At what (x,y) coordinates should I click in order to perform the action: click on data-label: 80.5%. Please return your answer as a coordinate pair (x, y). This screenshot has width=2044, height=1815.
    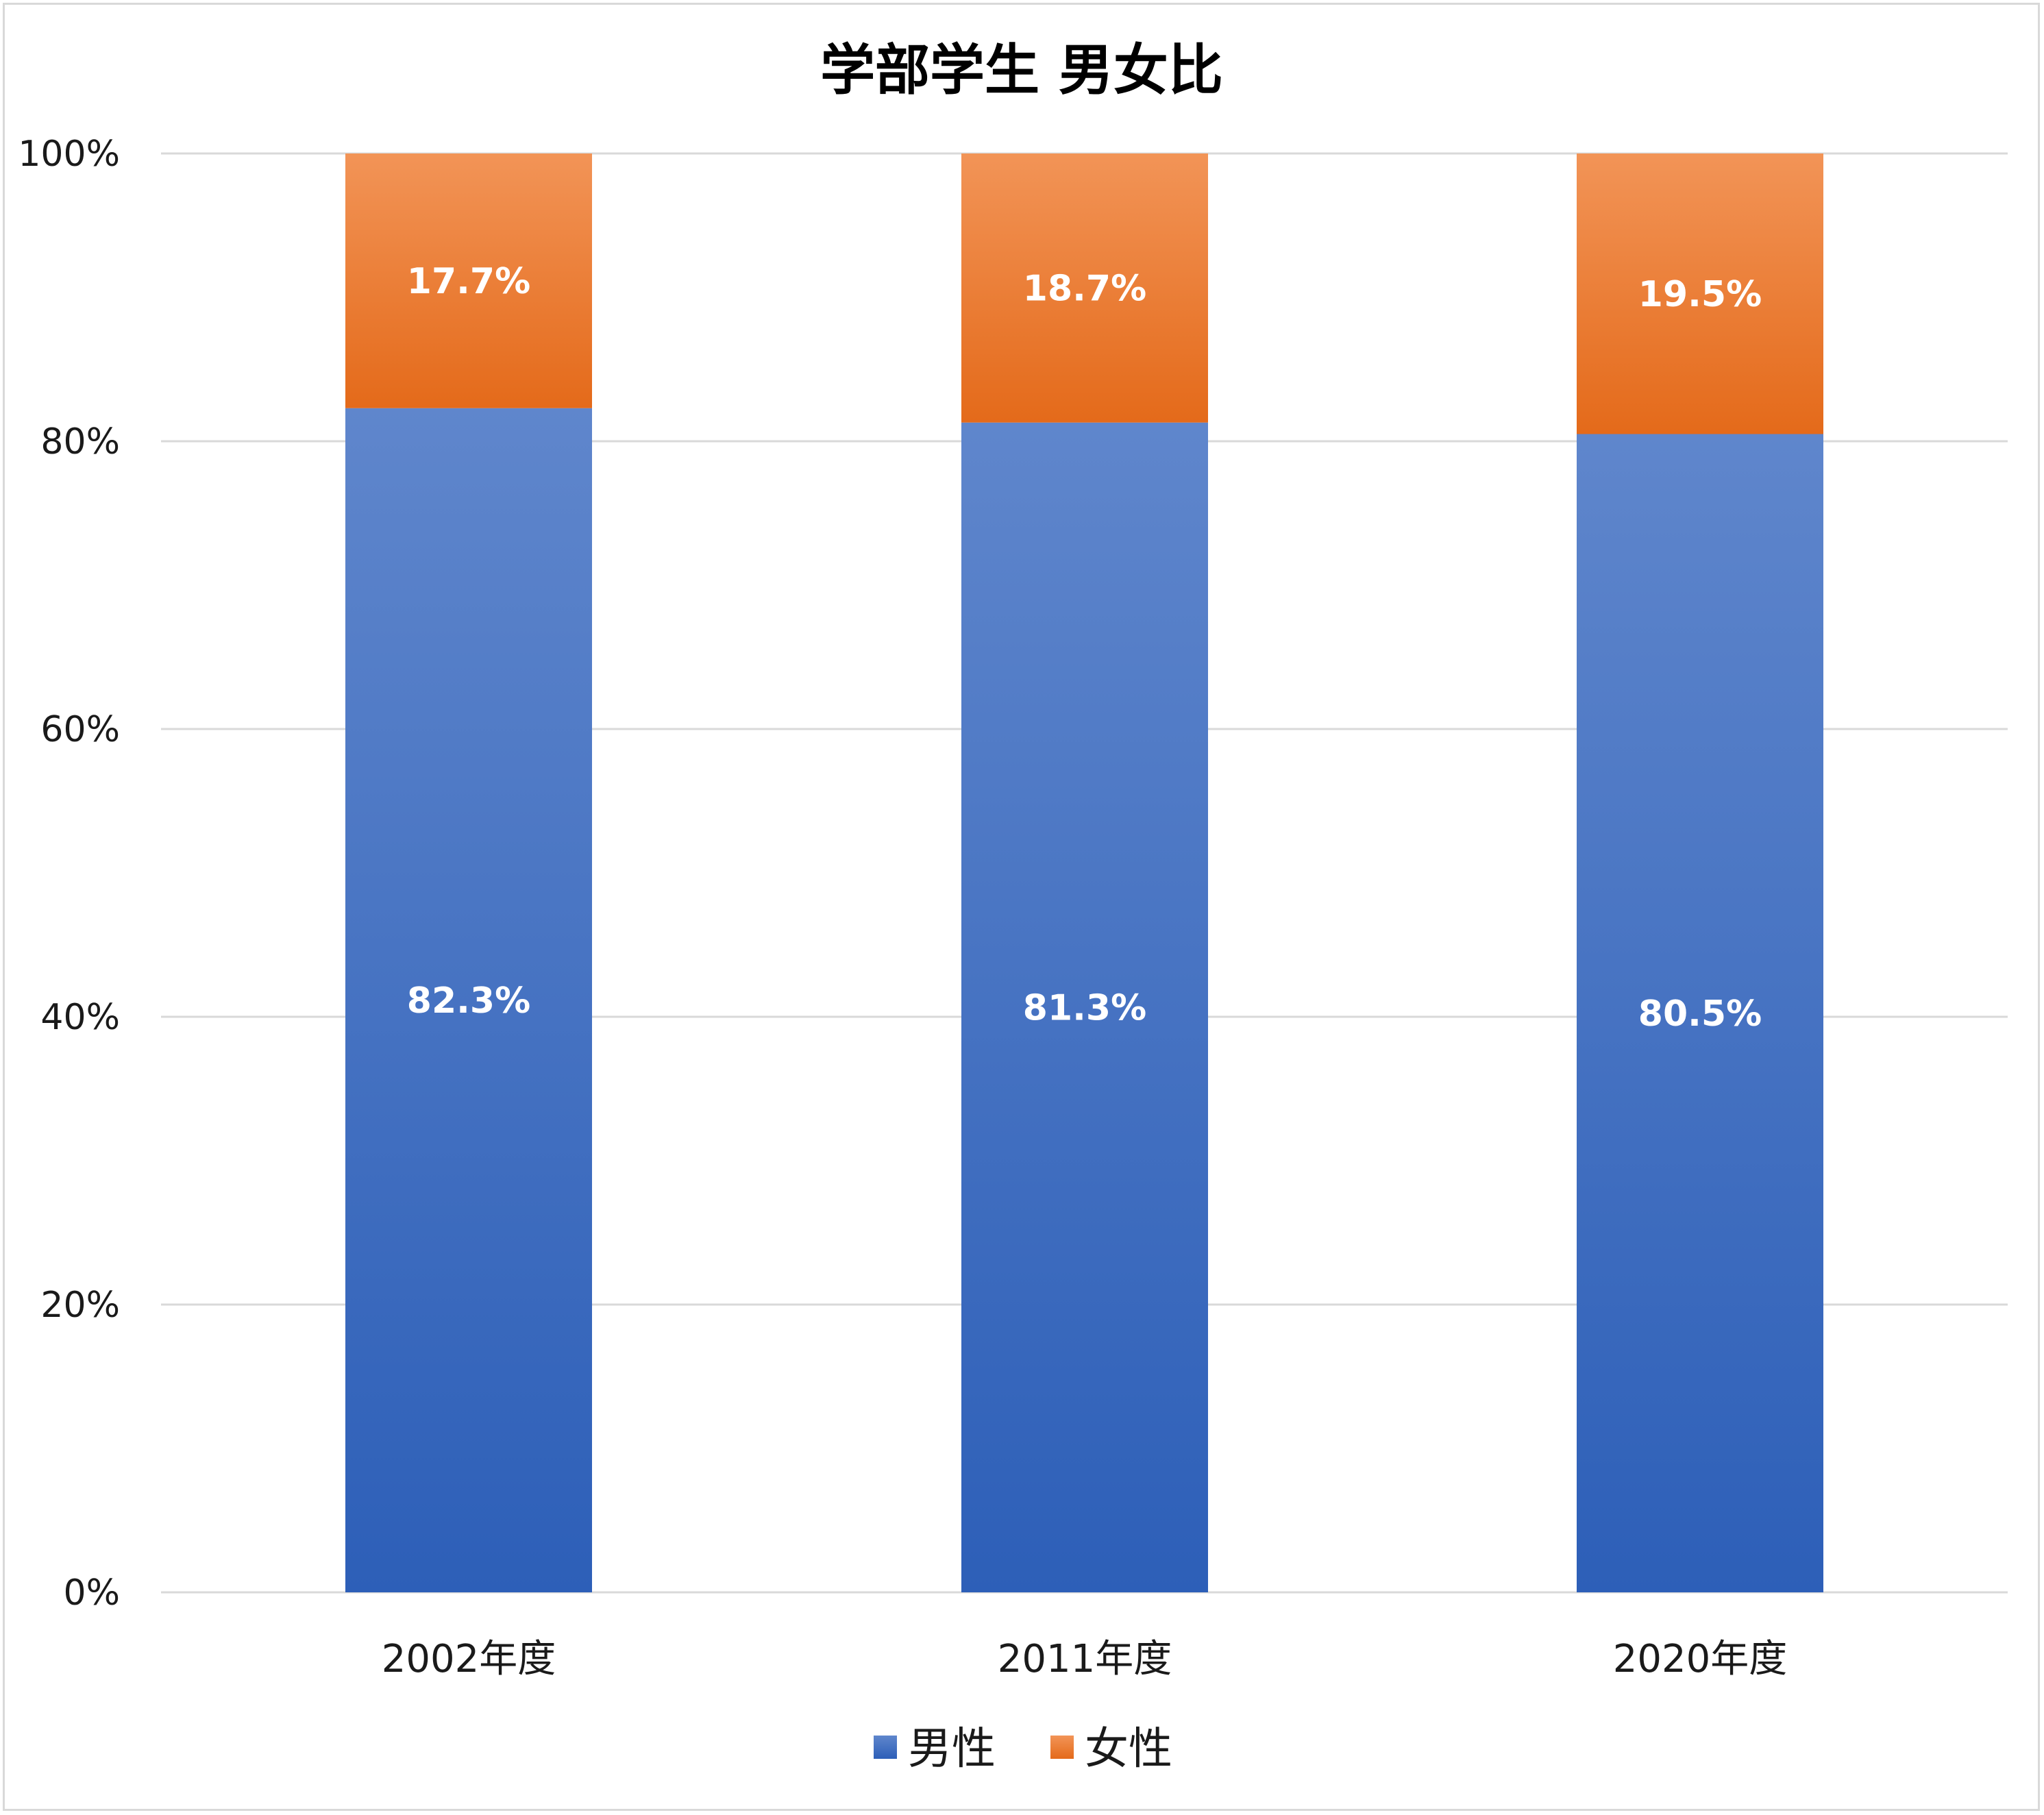
    Looking at the image, I should click on (1700, 1014).